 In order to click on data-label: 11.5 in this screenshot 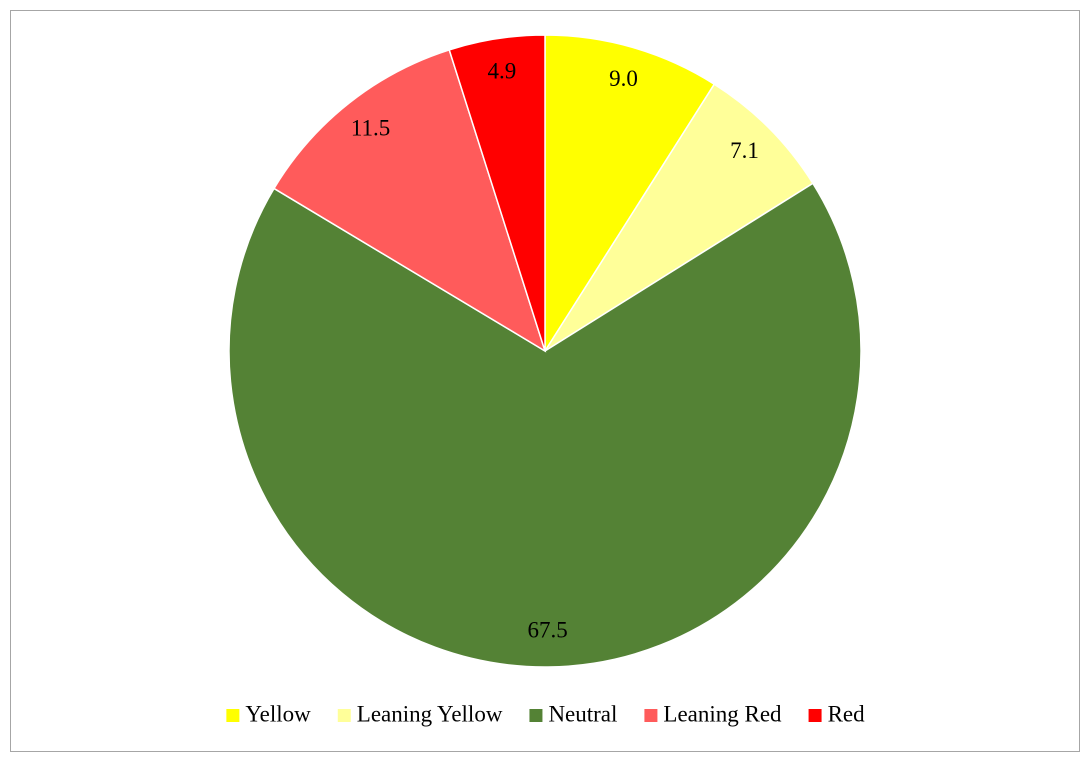, I will do `click(370, 128)`.